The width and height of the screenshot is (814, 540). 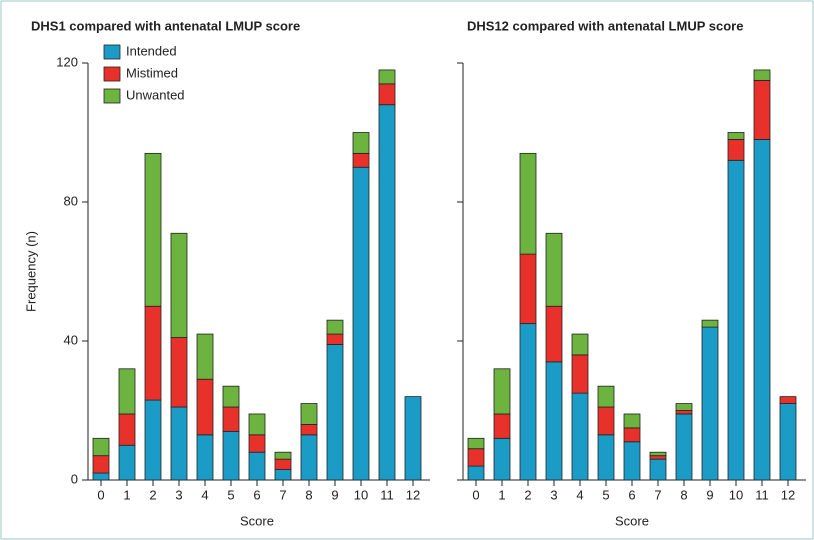 I want to click on x-tick-label: 4, so click(x=579, y=494).